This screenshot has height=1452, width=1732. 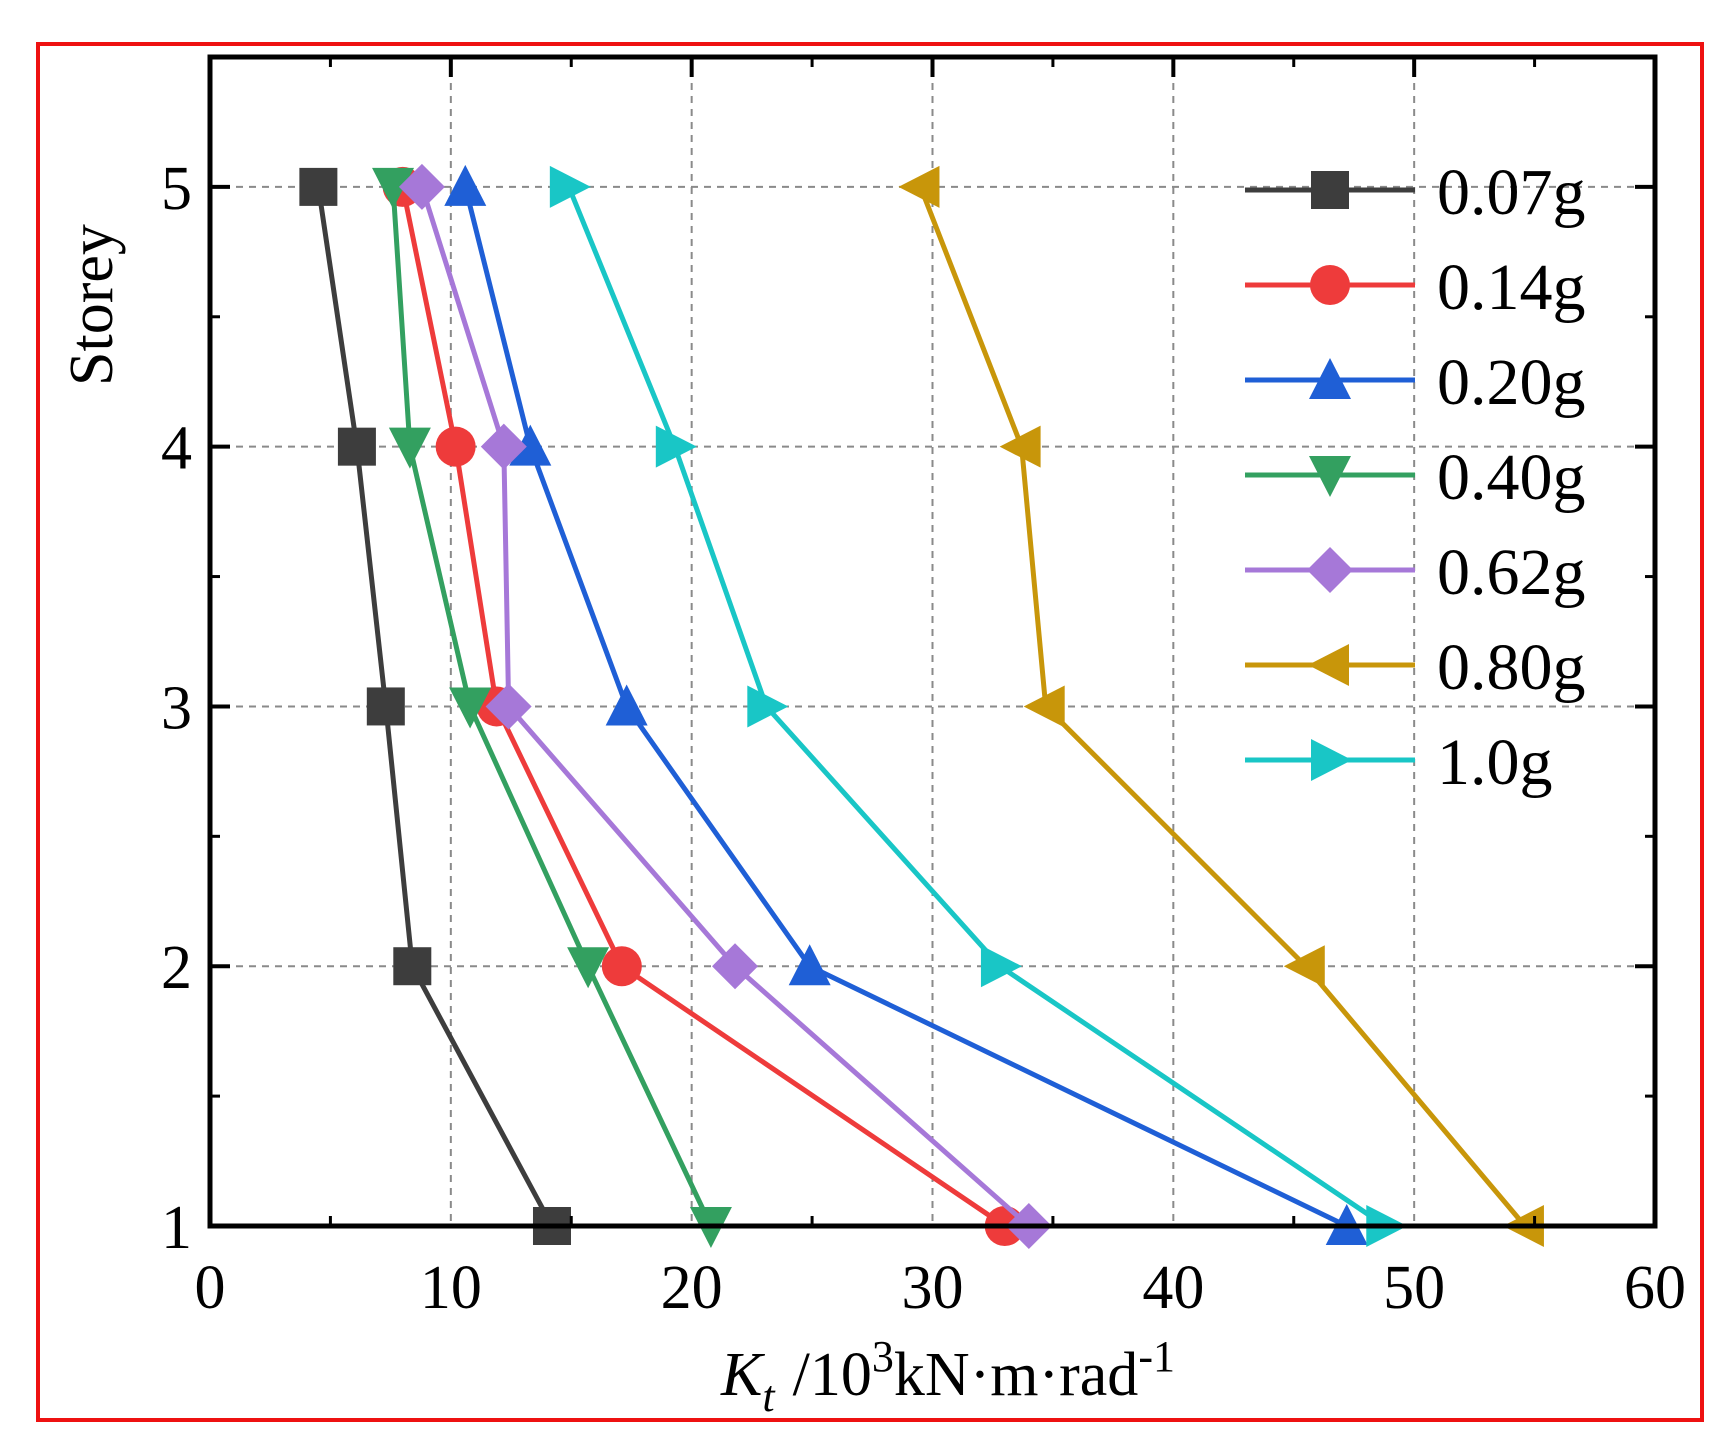 What do you see at coordinates (1511, 287) in the screenshot?
I see `legend-label: 0.14g` at bounding box center [1511, 287].